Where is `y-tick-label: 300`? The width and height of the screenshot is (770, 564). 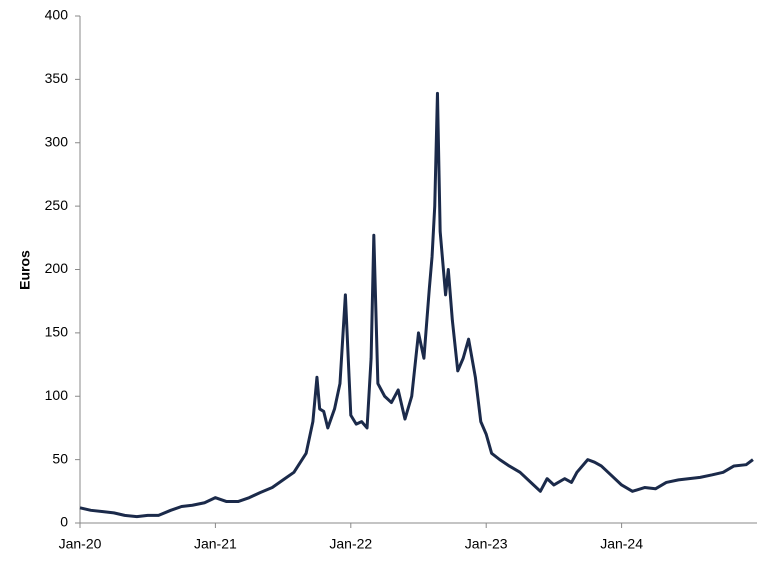
y-tick-label: 300 is located at coordinates (57, 141).